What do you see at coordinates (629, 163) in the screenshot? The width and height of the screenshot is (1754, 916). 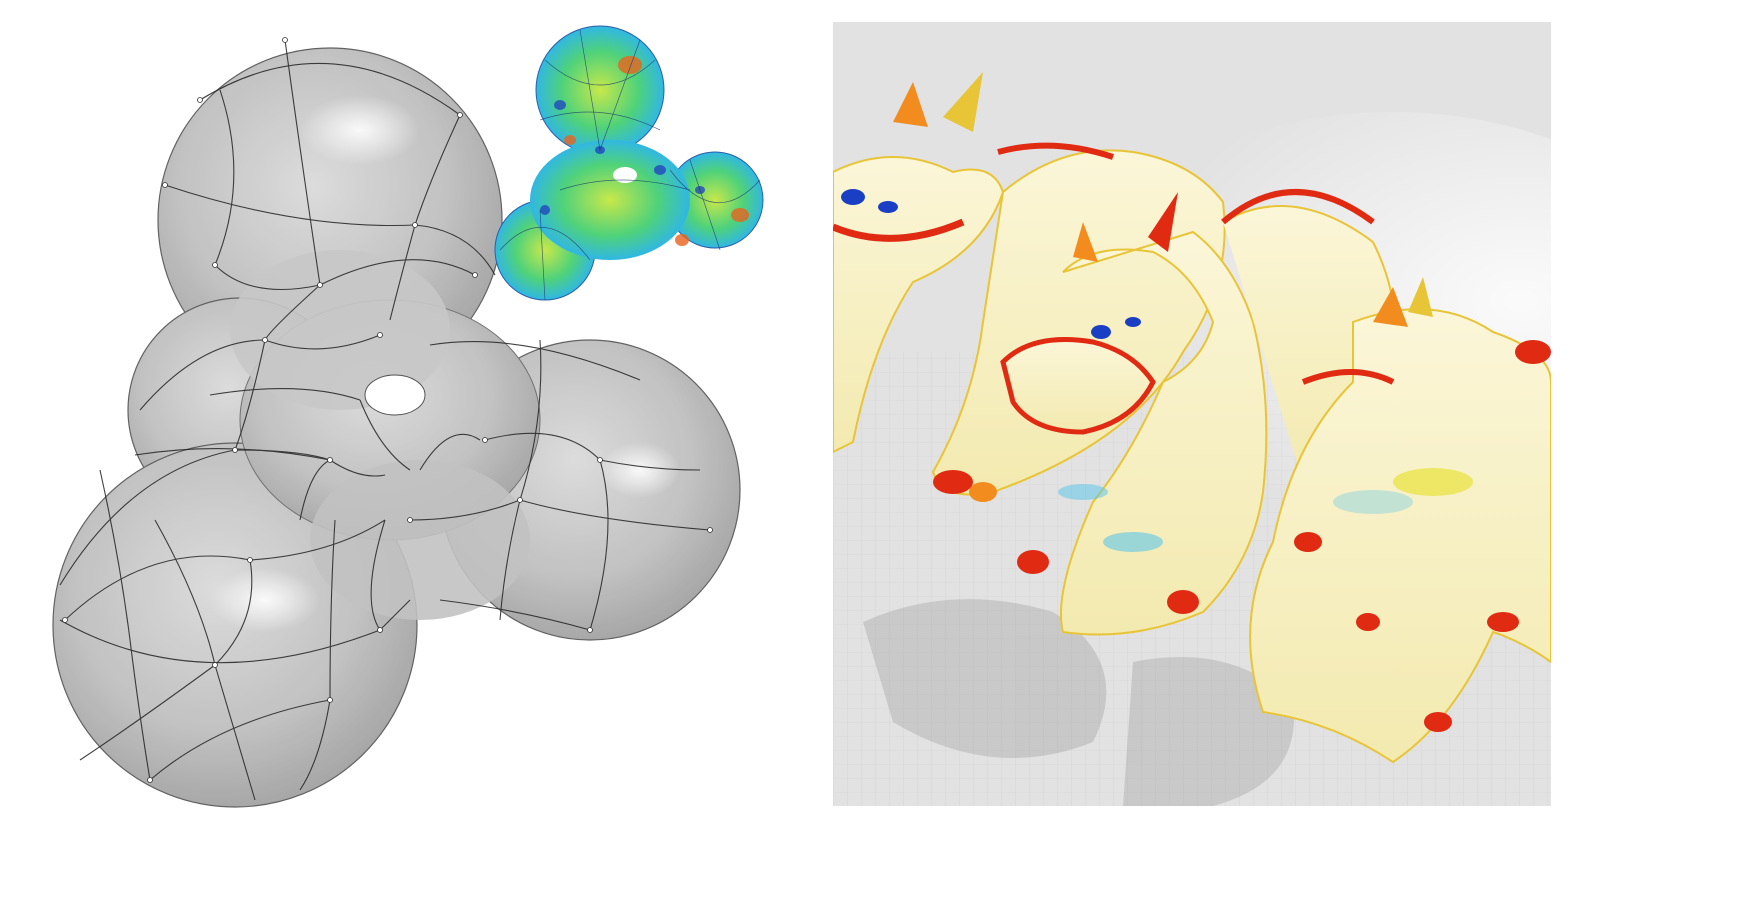 I see `heatmap-inset` at bounding box center [629, 163].